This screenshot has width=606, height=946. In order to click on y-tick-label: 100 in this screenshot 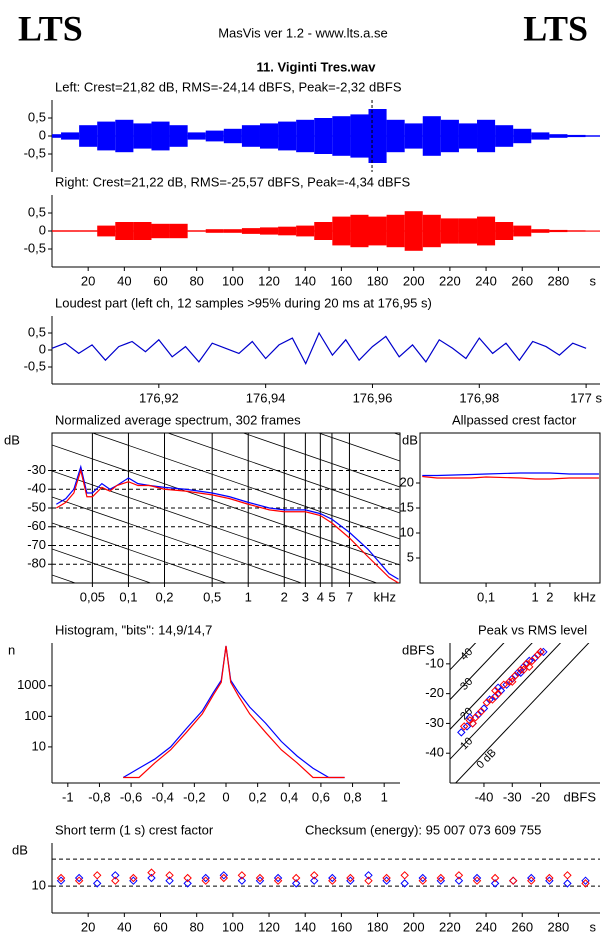, I will do `click(35, 715)`.